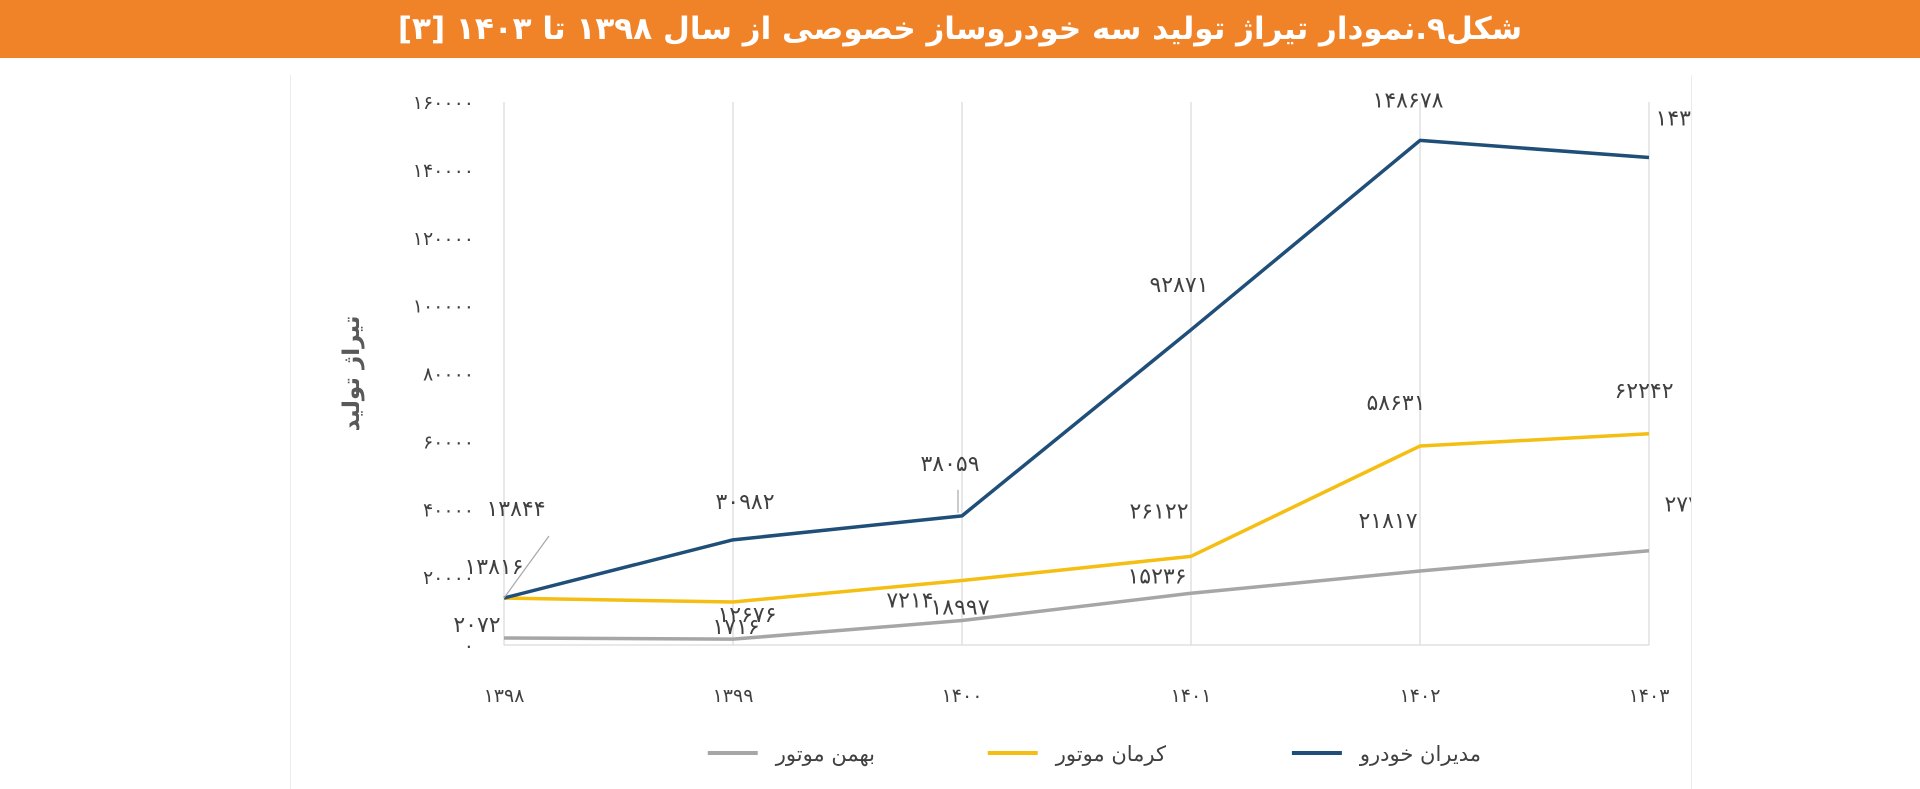 Image resolution: width=1920 pixels, height=789 pixels. Describe the element at coordinates (1395, 403) in the screenshot. I see `data-label: ۵۸۶۳۱` at that location.